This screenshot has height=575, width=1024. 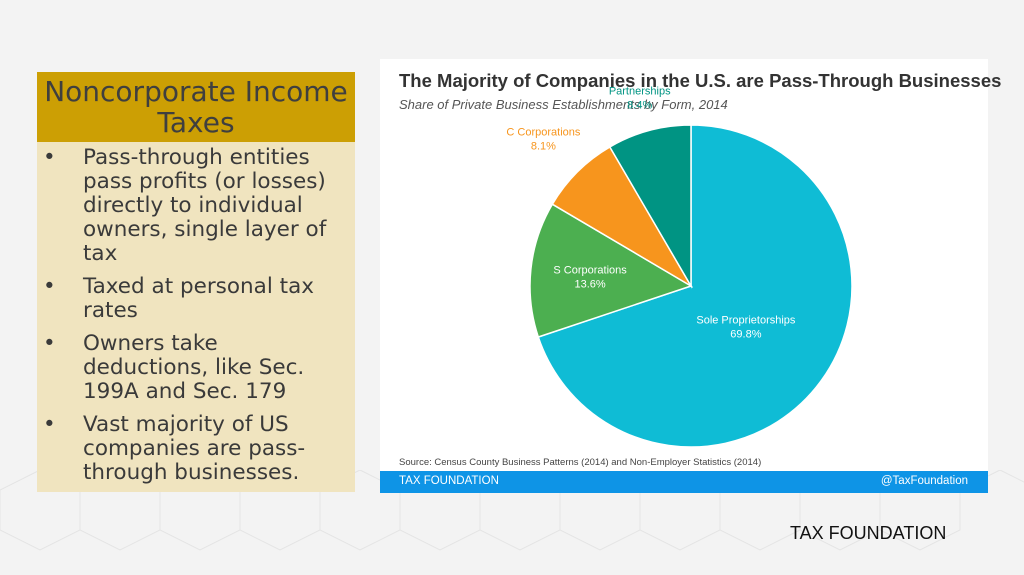 I want to click on footer-brand: TAX FOUNDATION, so click(x=449, y=481).